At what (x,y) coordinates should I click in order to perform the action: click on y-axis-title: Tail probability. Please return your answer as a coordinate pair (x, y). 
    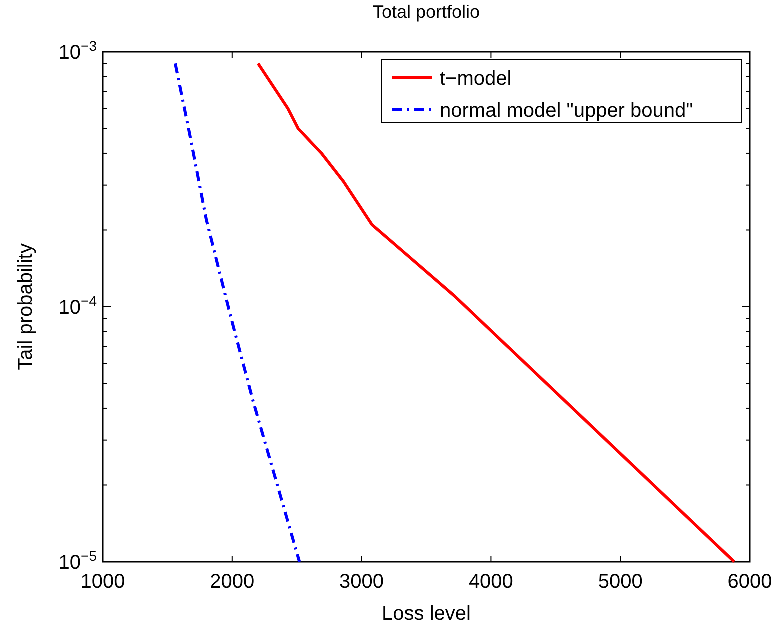
    Looking at the image, I should click on (26, 307).